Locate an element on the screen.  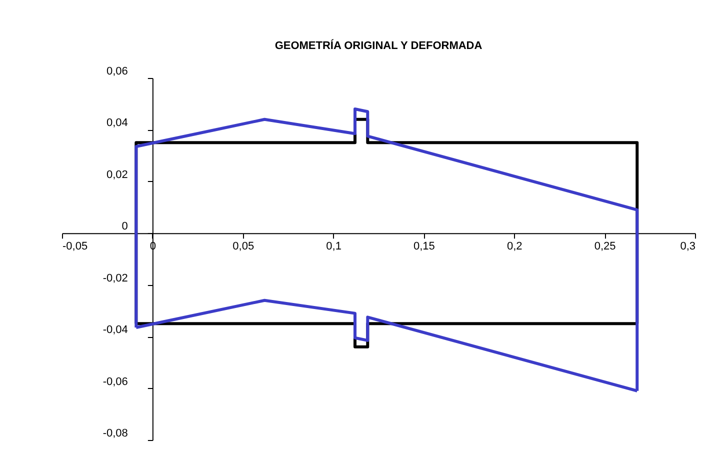
x-tick-label: 0,25 is located at coordinates (605, 246).